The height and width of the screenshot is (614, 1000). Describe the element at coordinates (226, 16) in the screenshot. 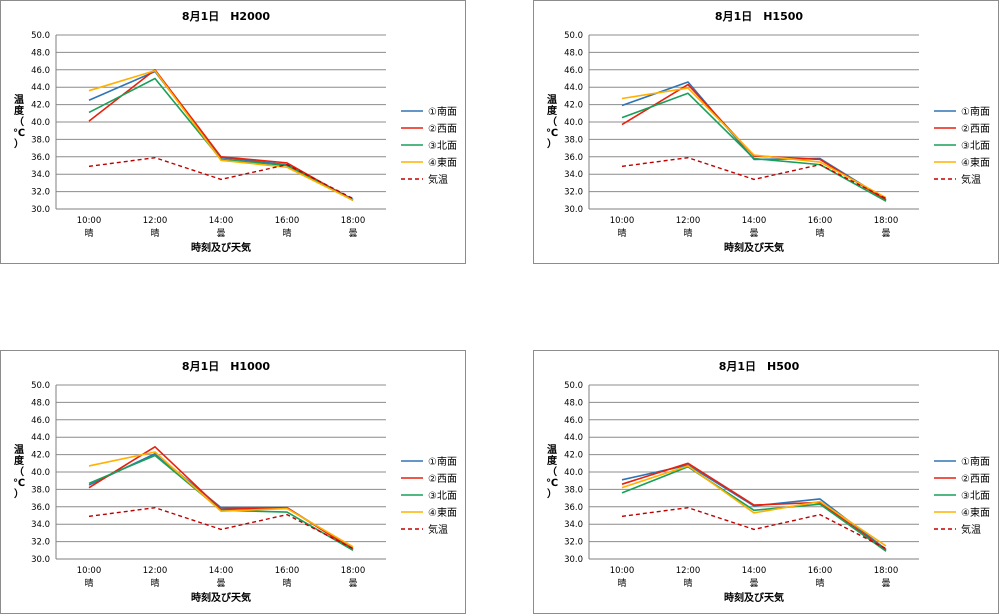

I see `chart-title: 8月1日 H2000` at that location.